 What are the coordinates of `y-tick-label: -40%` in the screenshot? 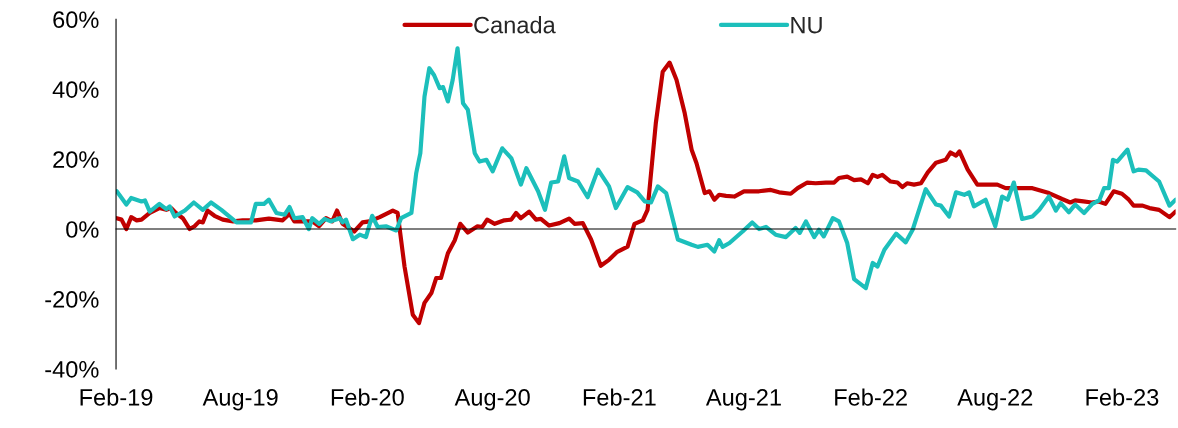 It's located at (72, 369).